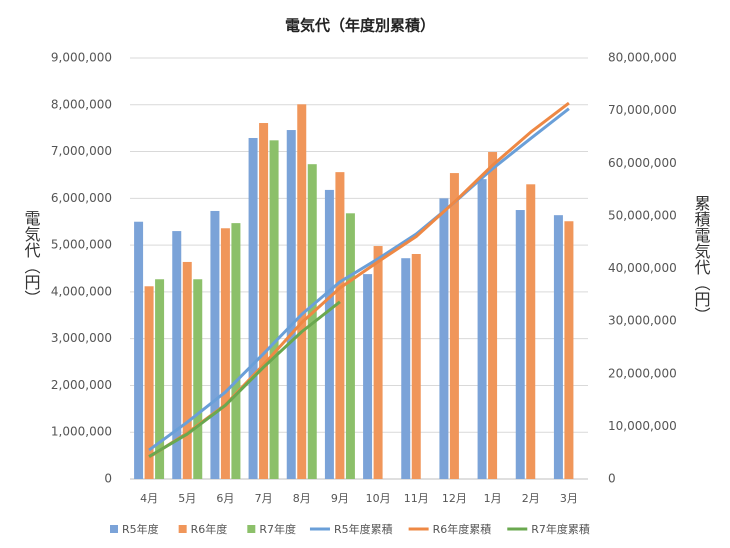  Describe the element at coordinates (81, 385) in the screenshot. I see `y-tick-label: 2,000,000` at that location.